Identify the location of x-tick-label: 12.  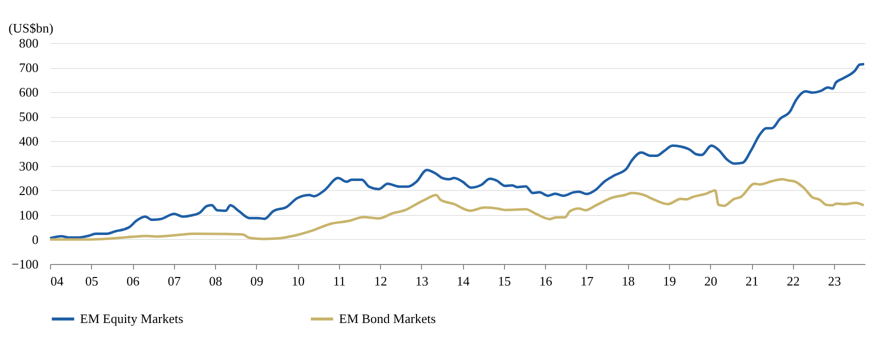
(381, 281).